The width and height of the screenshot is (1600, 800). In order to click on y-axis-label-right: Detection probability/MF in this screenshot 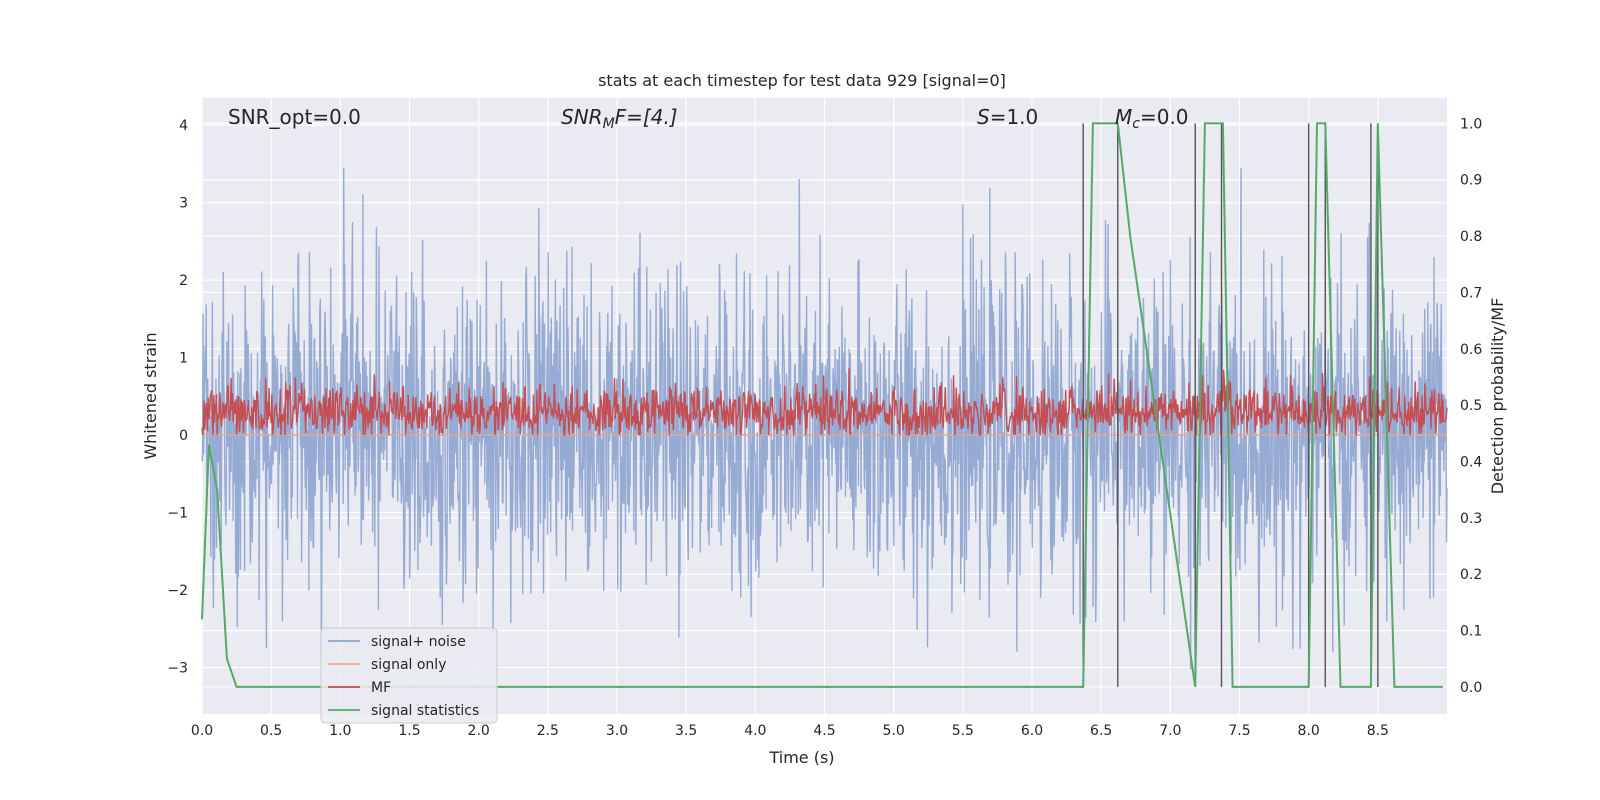, I will do `click(1497, 396)`.